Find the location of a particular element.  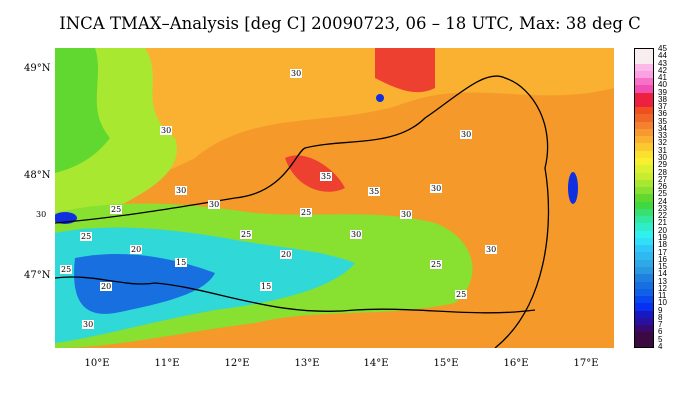

colorbar-label: 38 is located at coordinates (662, 99).